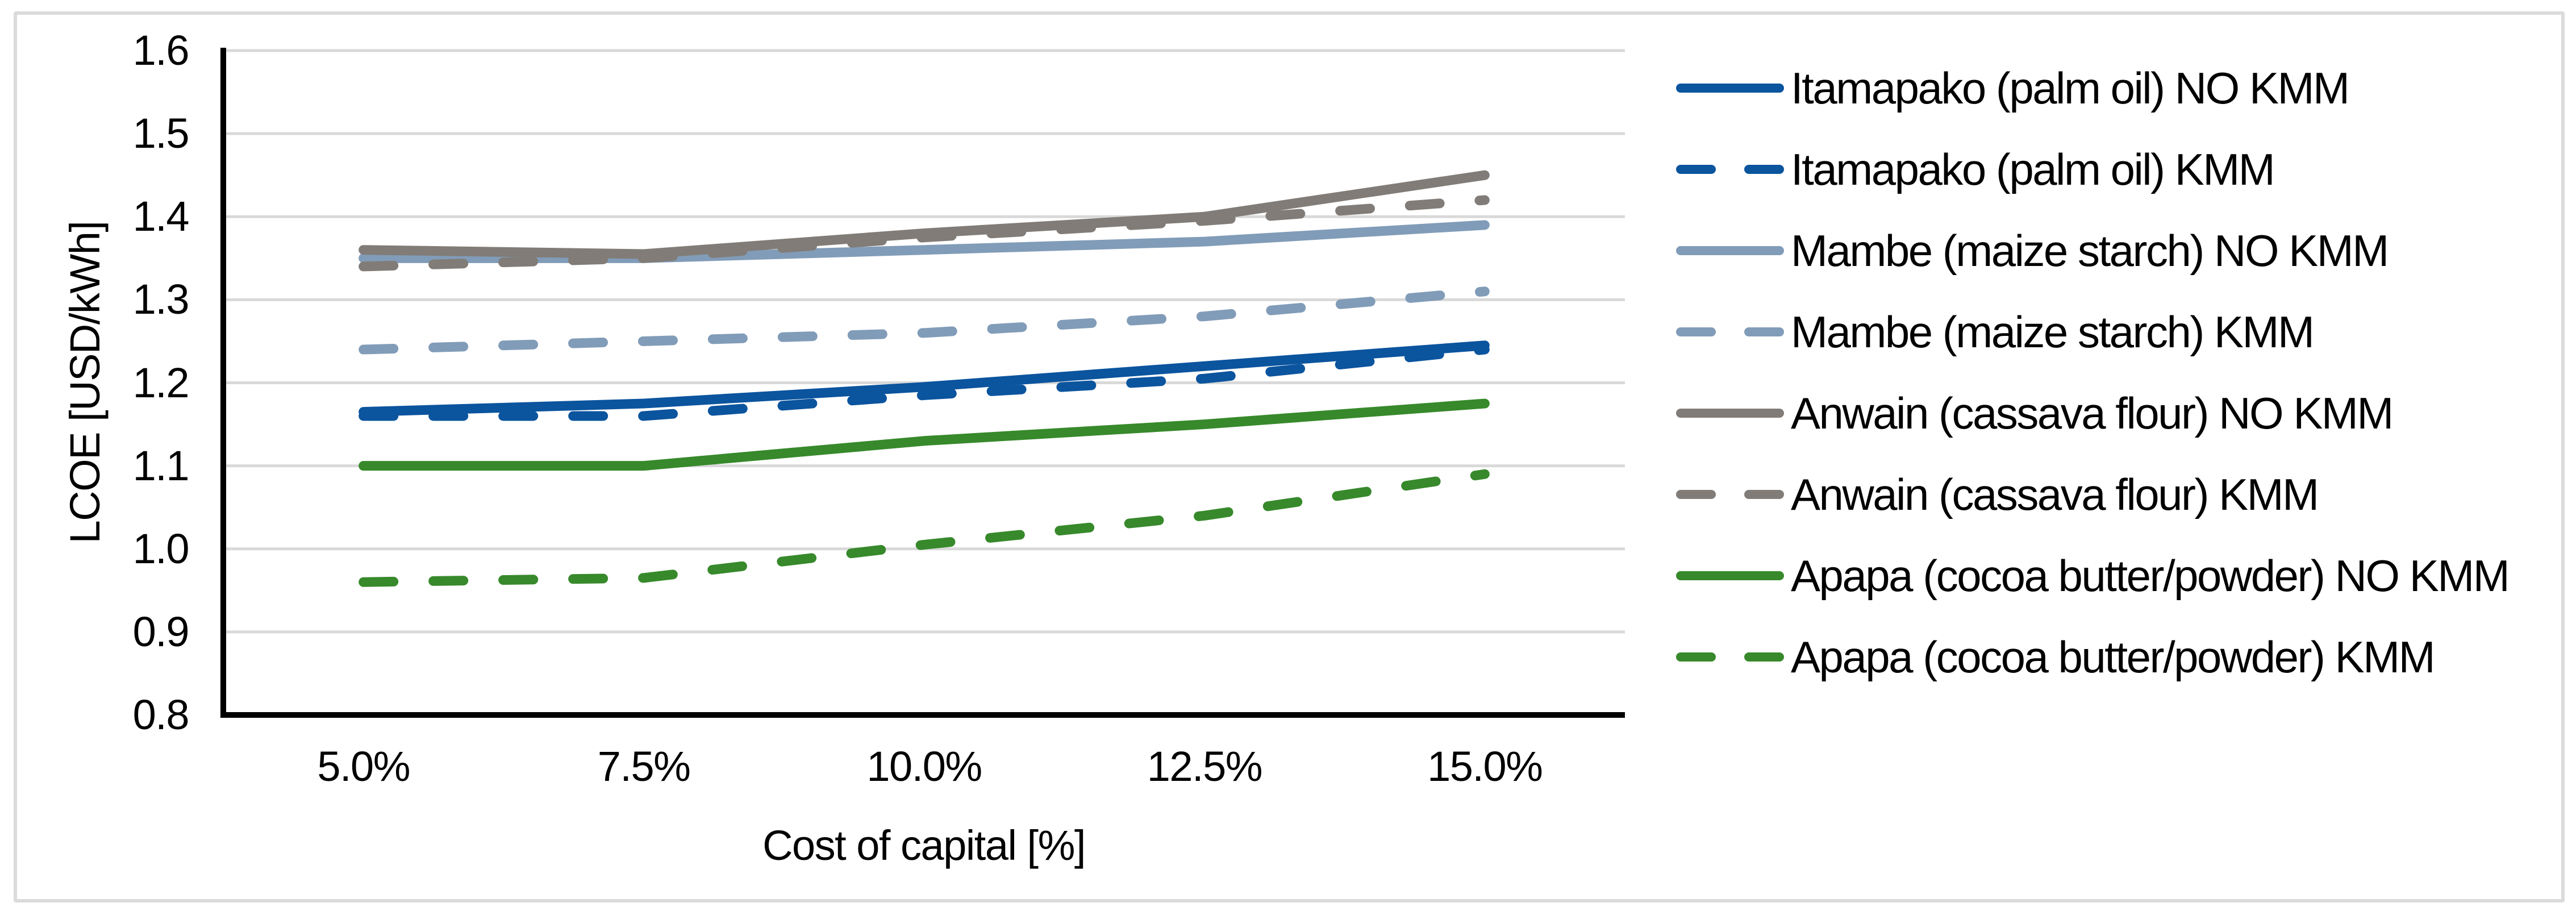 This screenshot has width=2576, height=915. What do you see at coordinates (85, 382) in the screenshot?
I see `y-axis-title: LCOE [USD/kWh]` at bounding box center [85, 382].